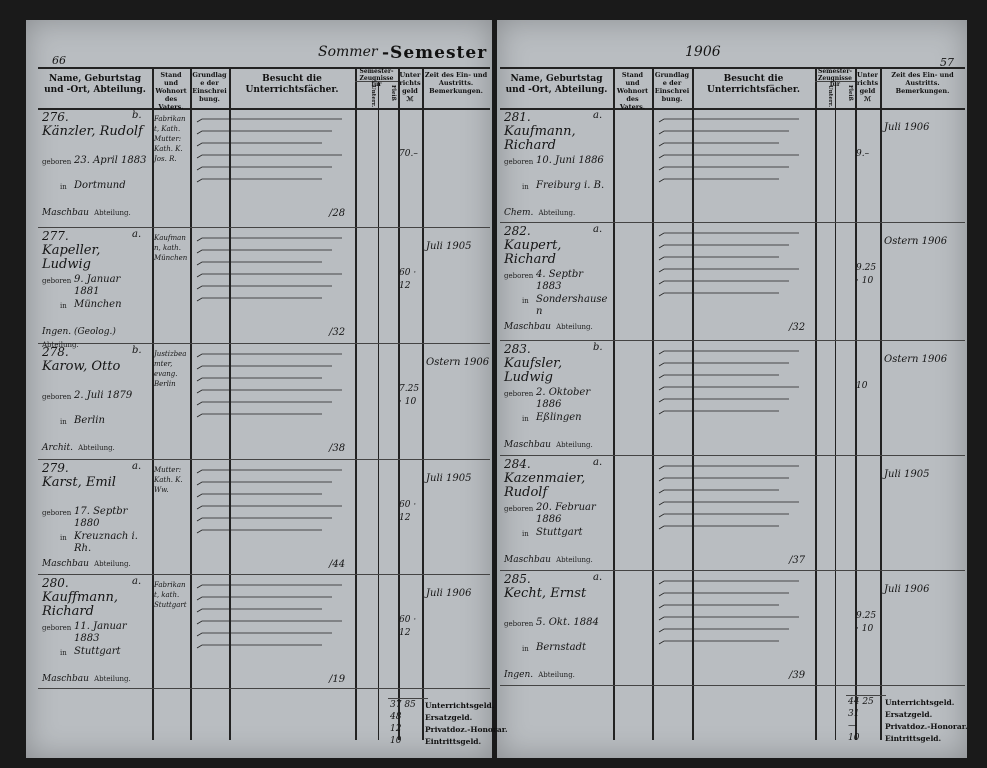 Image resolution: width=987 pixels, height=768 pixels. I want to click on entry-number: 282., so click(517, 231).